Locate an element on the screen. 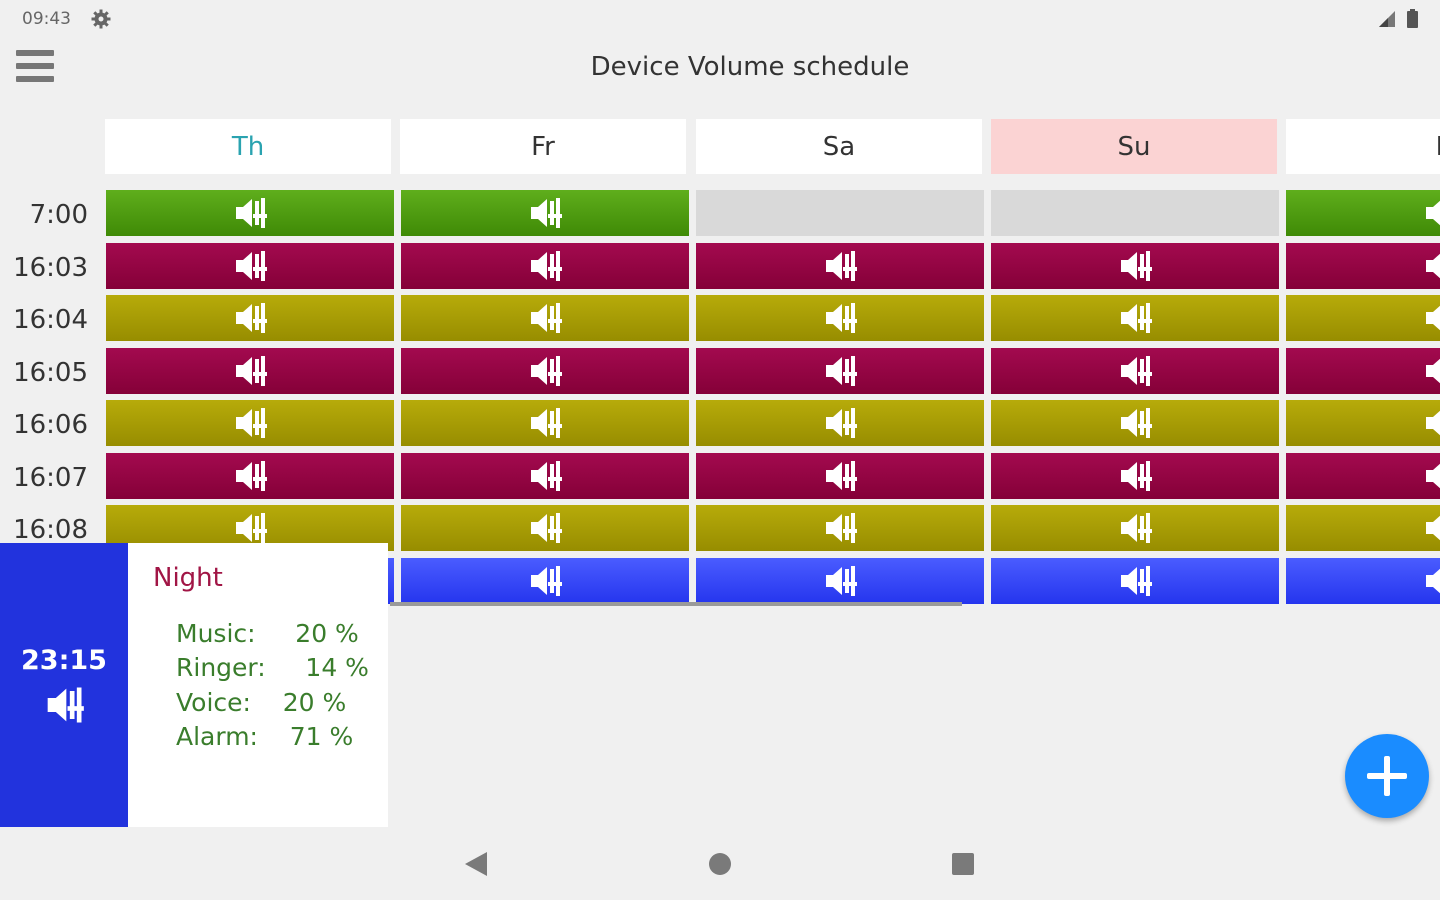 Image resolution: width=1440 pixels, height=900 pixels. day-header-friday: Fr is located at coordinates (543, 146).